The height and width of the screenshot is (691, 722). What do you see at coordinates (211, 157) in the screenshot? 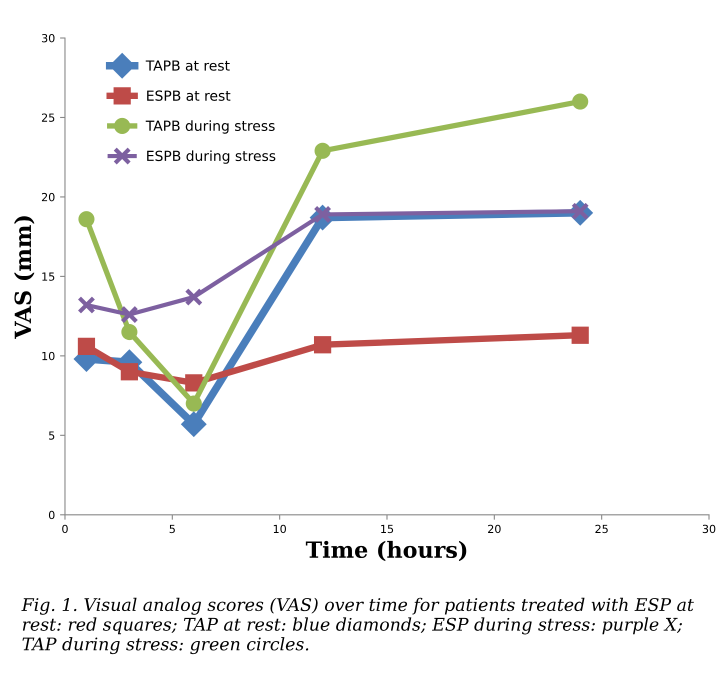
I see `legend-label: ESPB during stress` at bounding box center [211, 157].